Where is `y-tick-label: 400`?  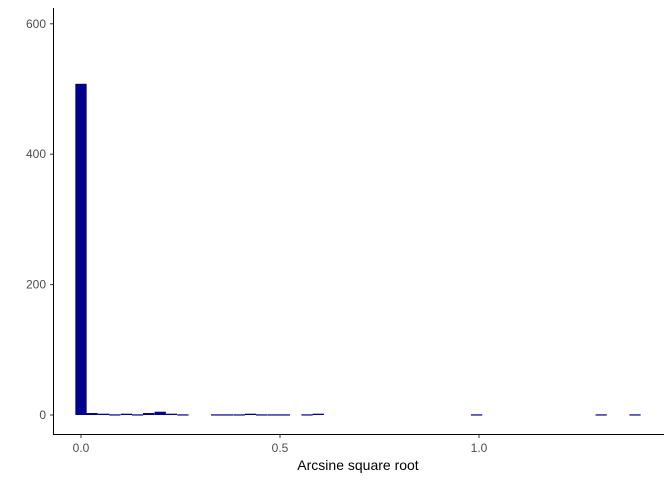 y-tick-label: 400 is located at coordinates (36, 154).